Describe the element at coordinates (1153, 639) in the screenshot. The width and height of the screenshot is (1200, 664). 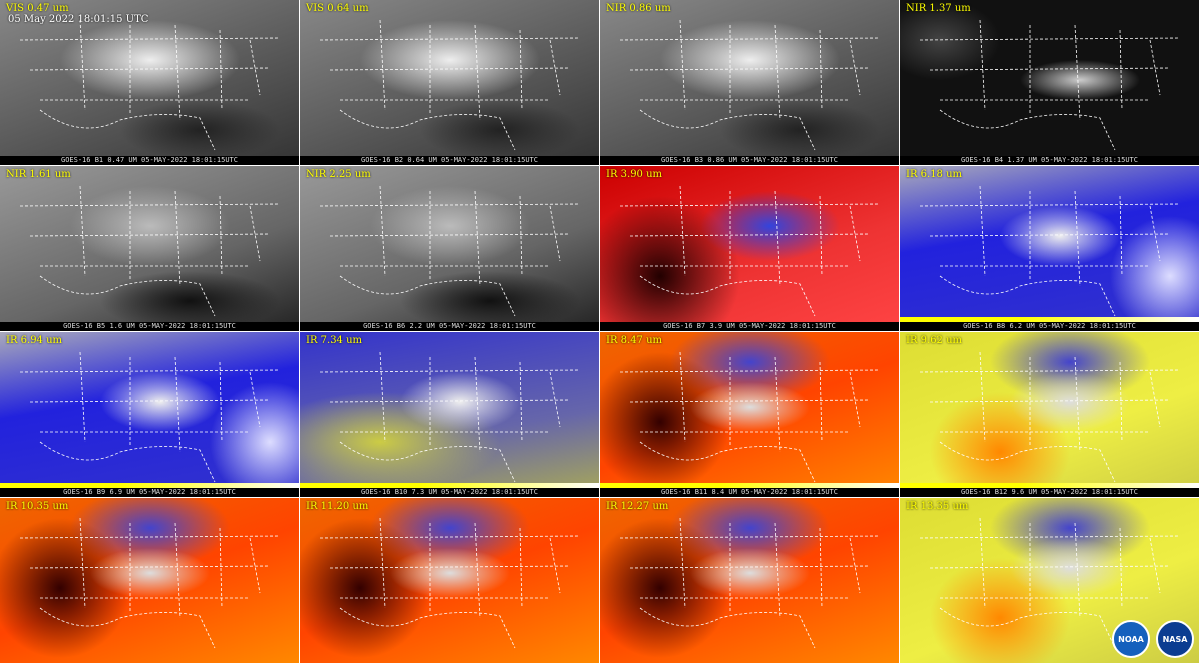
I see `logos: NOAA NASA` at that location.